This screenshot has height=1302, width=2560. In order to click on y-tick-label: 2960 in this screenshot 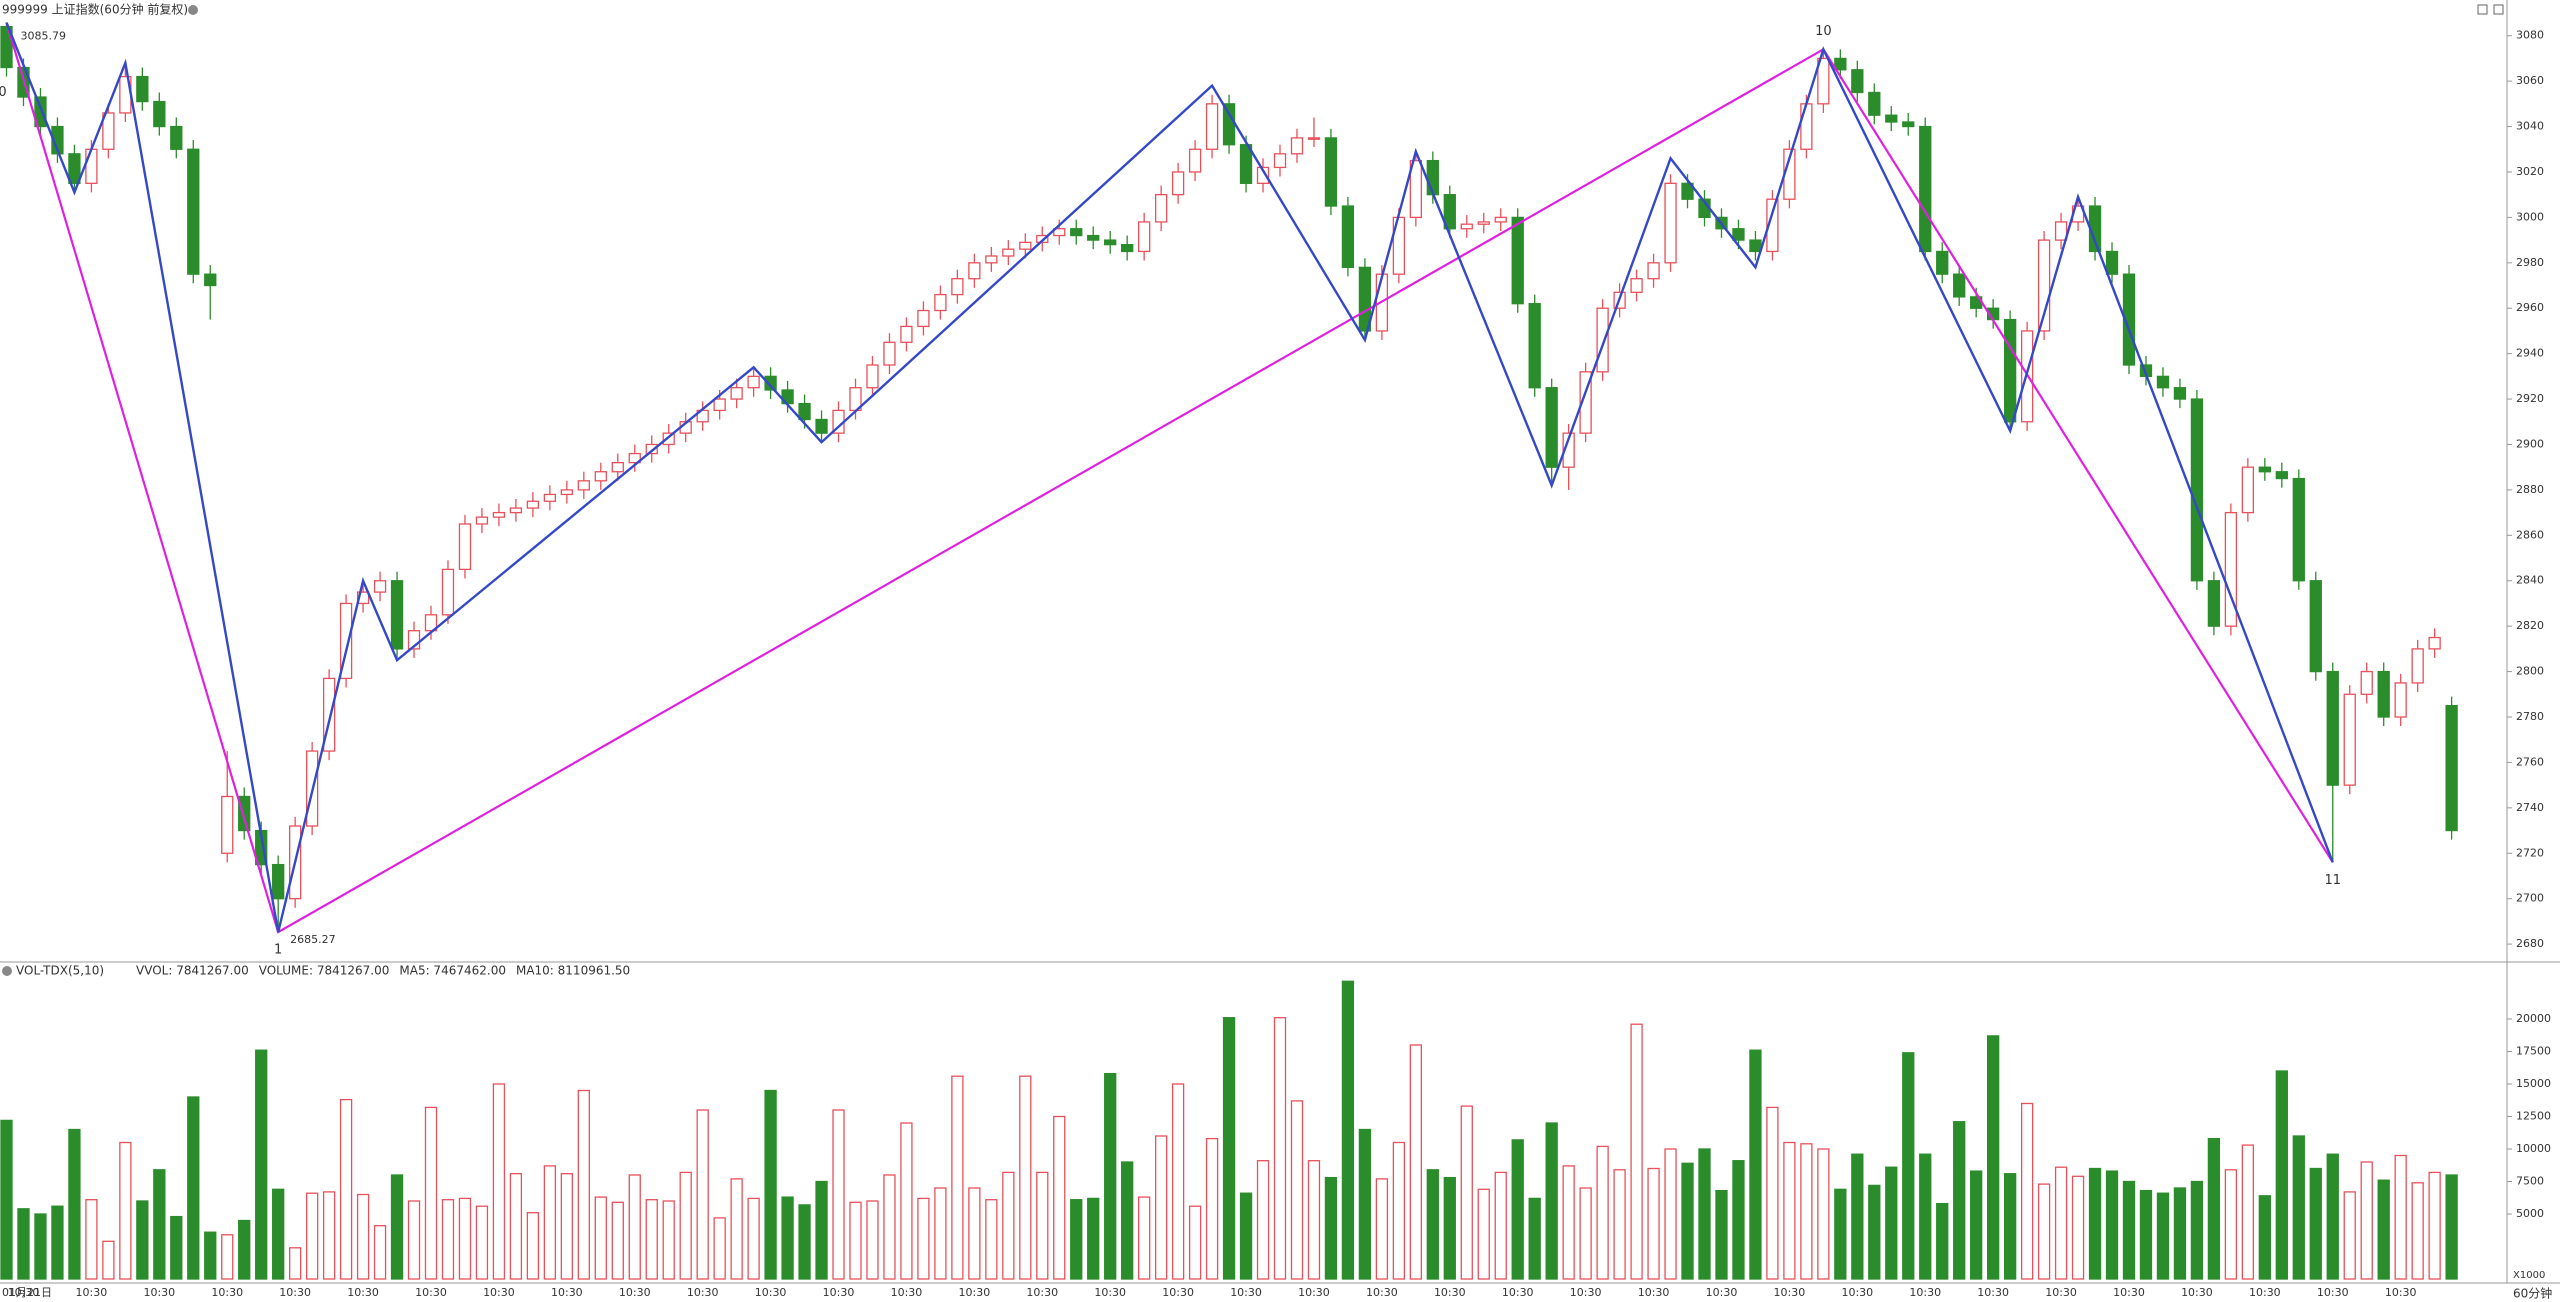, I will do `click(2530, 307)`.